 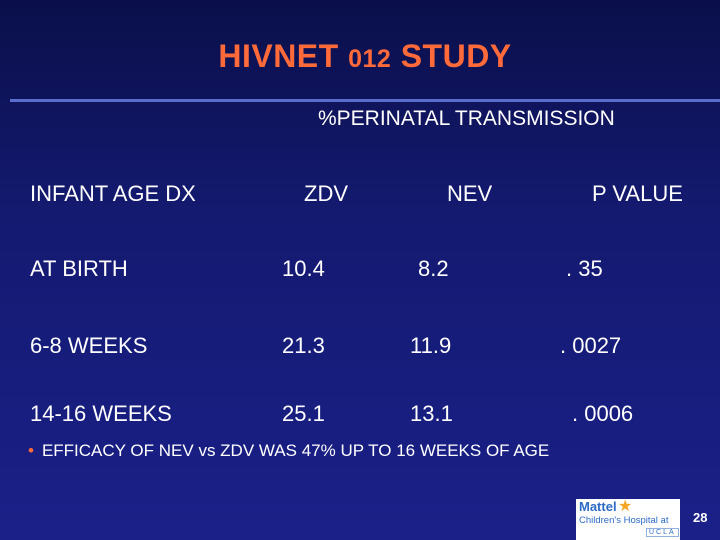 What do you see at coordinates (370, 59) in the screenshot?
I see `title-number: 012` at bounding box center [370, 59].